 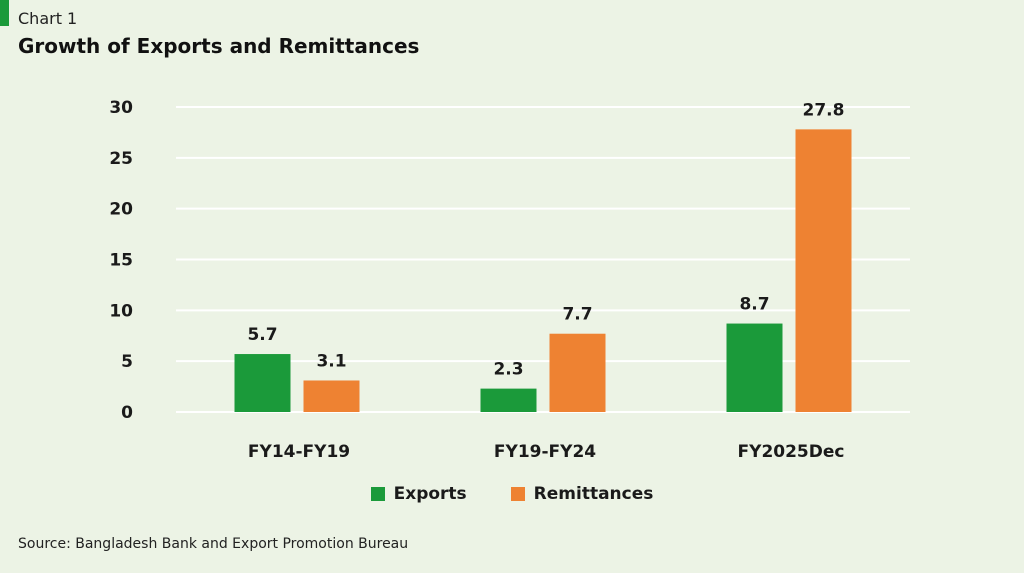 I want to click on remittances-swatch, so click(x=517, y=494).